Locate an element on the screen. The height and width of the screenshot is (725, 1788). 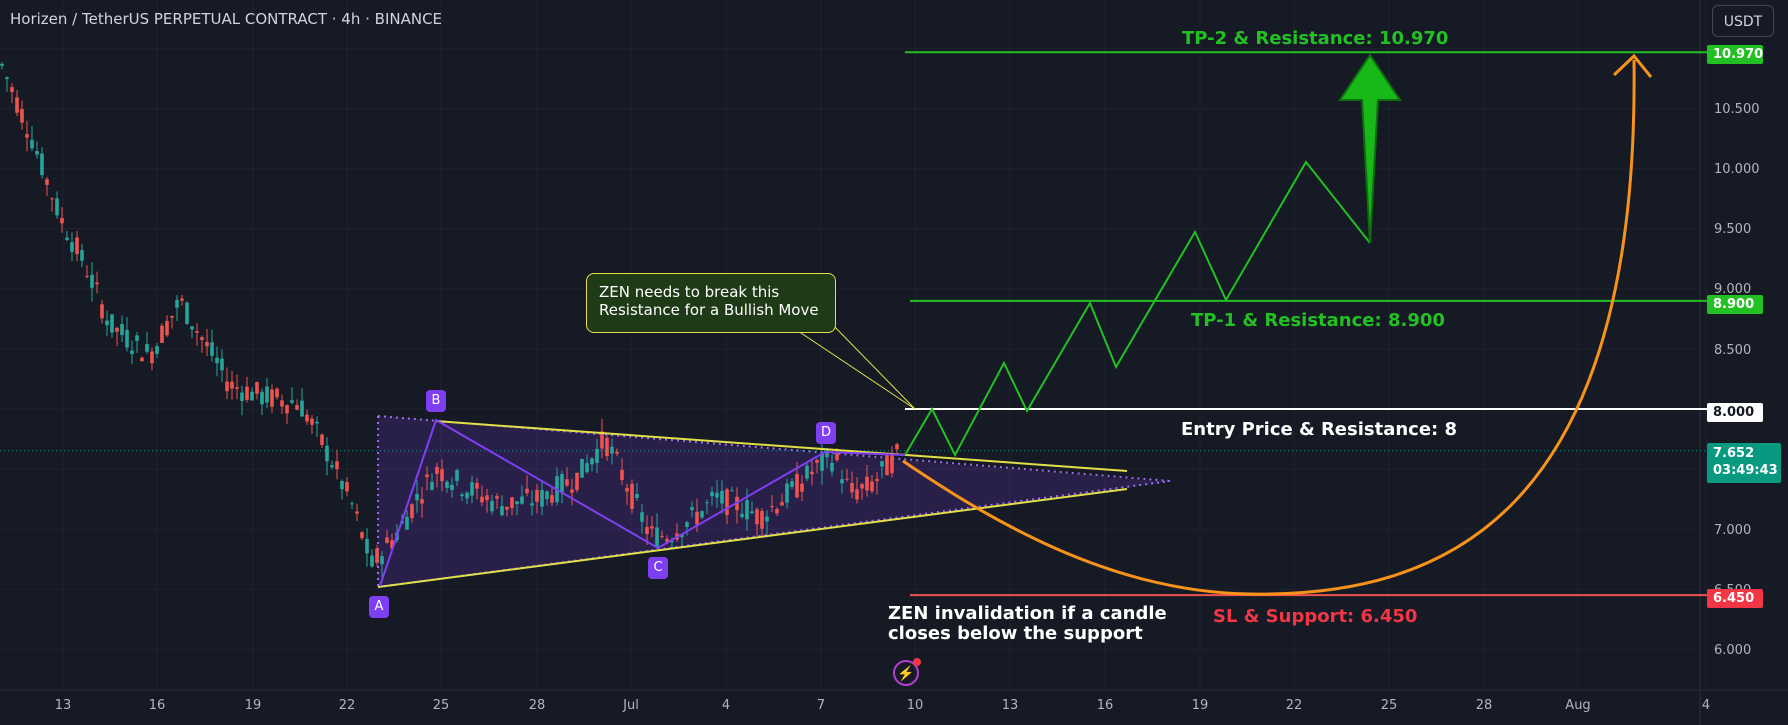
invalidation-line-2: closes below the support is located at coordinates (1015, 633).